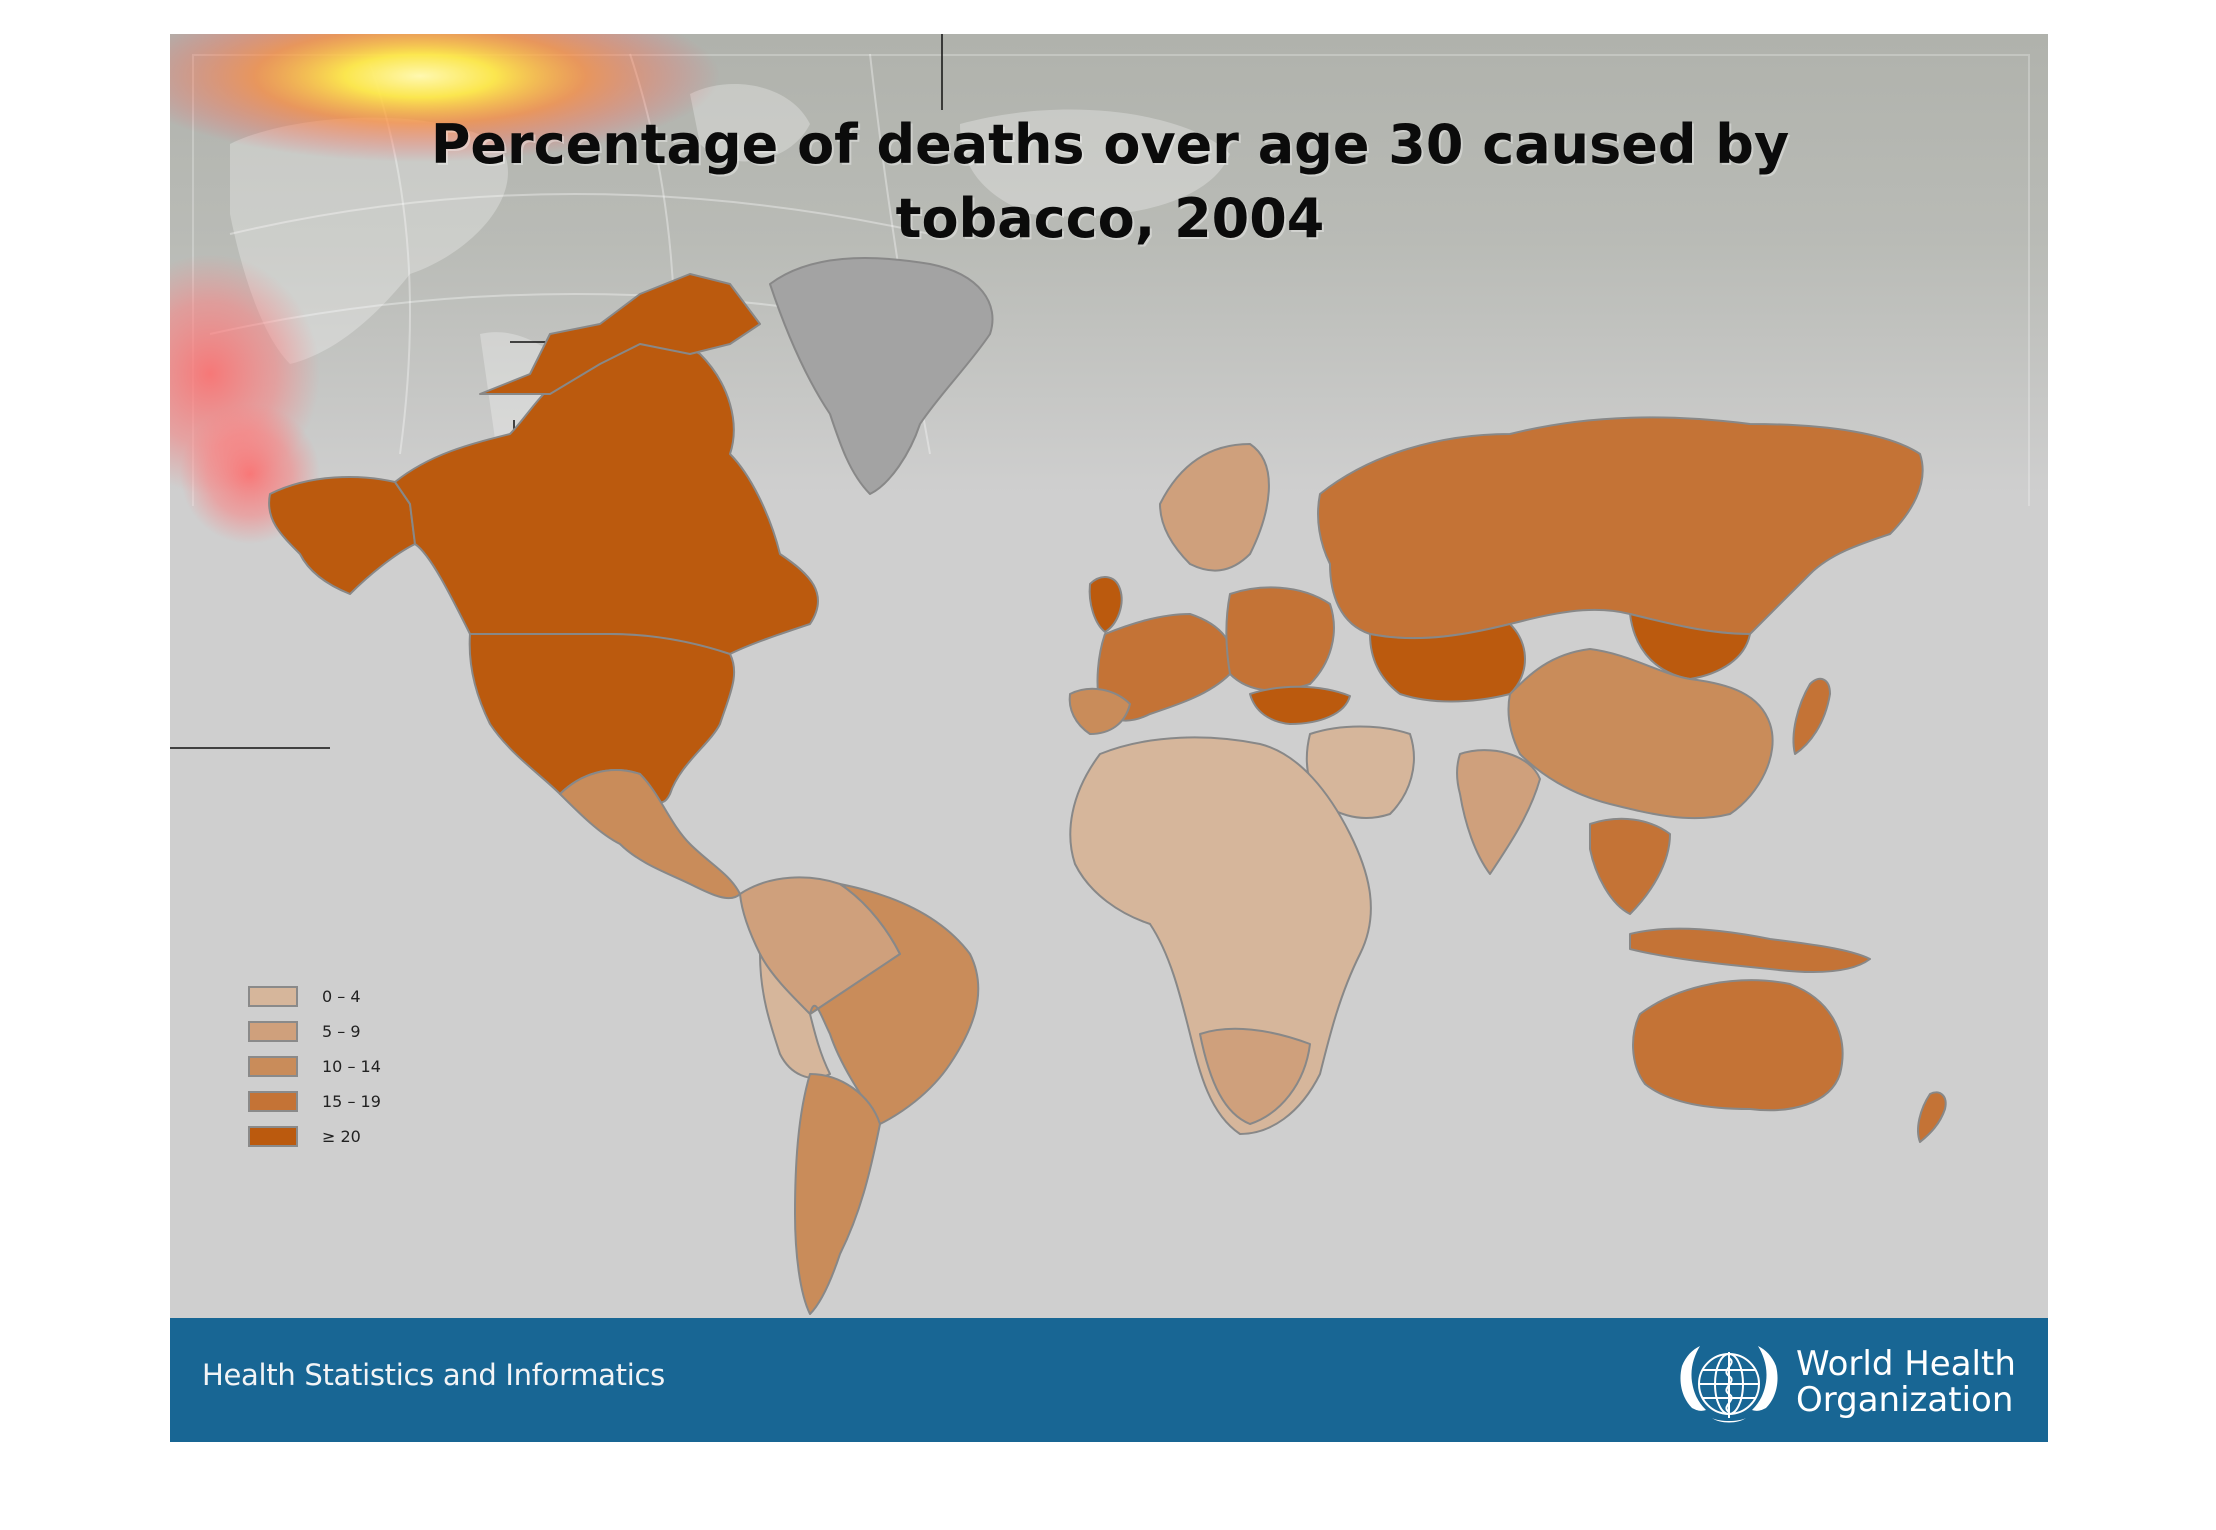 This screenshot has width=2216, height=1530. I want to click on region-argentina-chile, so click(837, 1194).